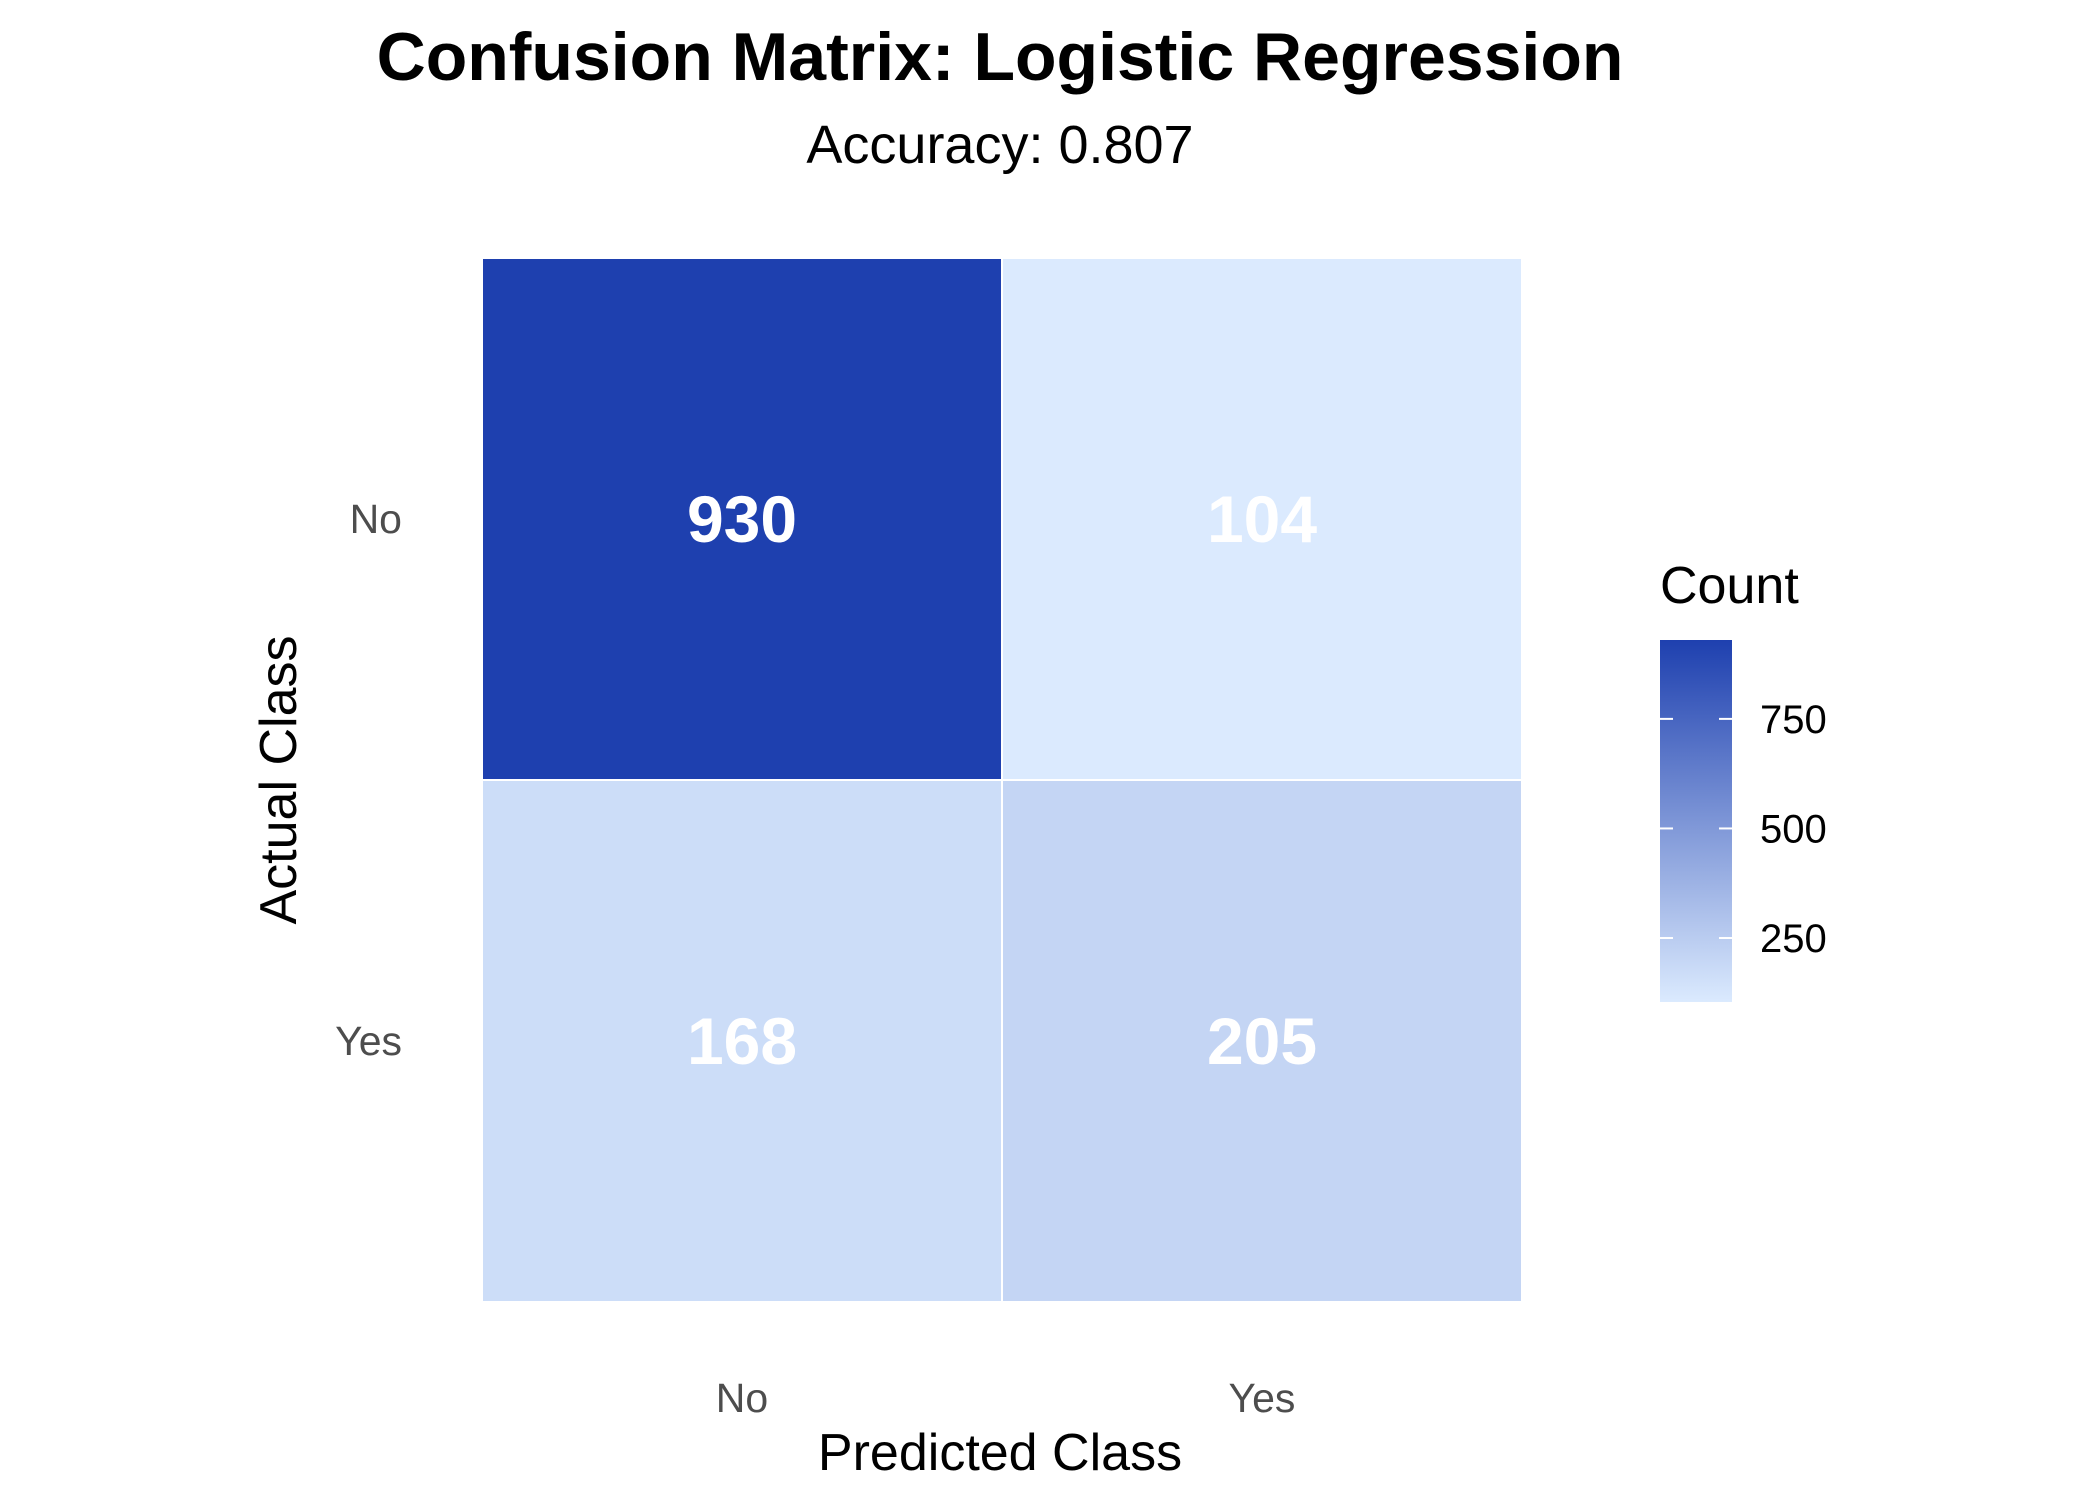  Describe the element at coordinates (1696, 821) in the screenshot. I see `legend-colorbar` at that location.